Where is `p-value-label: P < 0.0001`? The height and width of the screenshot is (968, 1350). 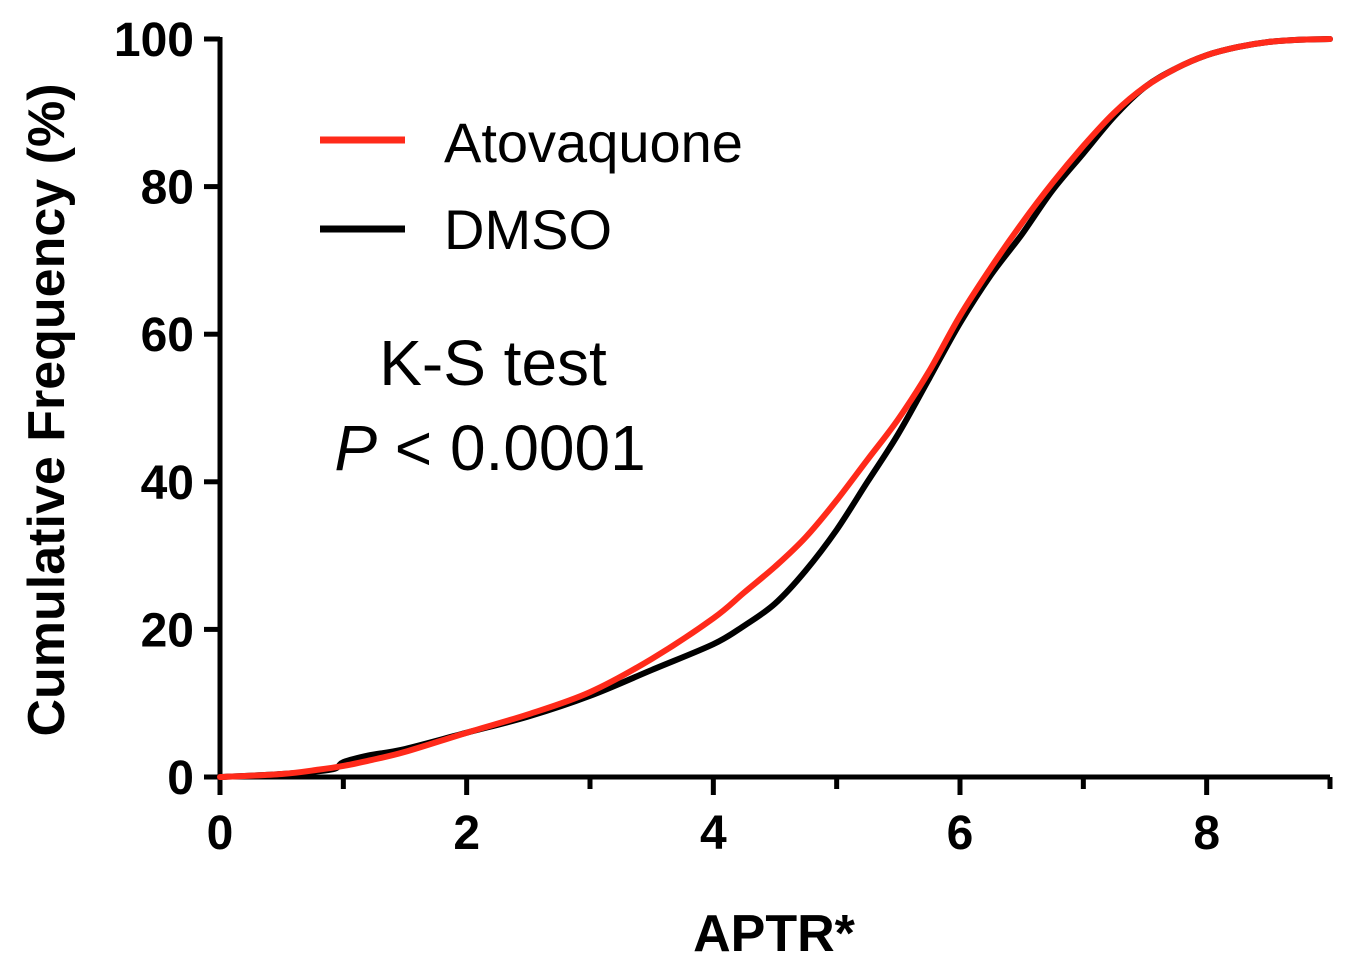
p-value-label: P < 0.0001 is located at coordinates (489, 448).